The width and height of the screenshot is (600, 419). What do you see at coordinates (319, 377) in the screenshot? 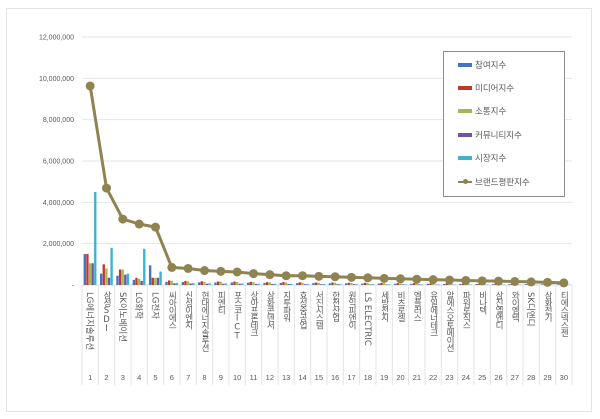
I see `x-rank-label: 15` at bounding box center [319, 377].